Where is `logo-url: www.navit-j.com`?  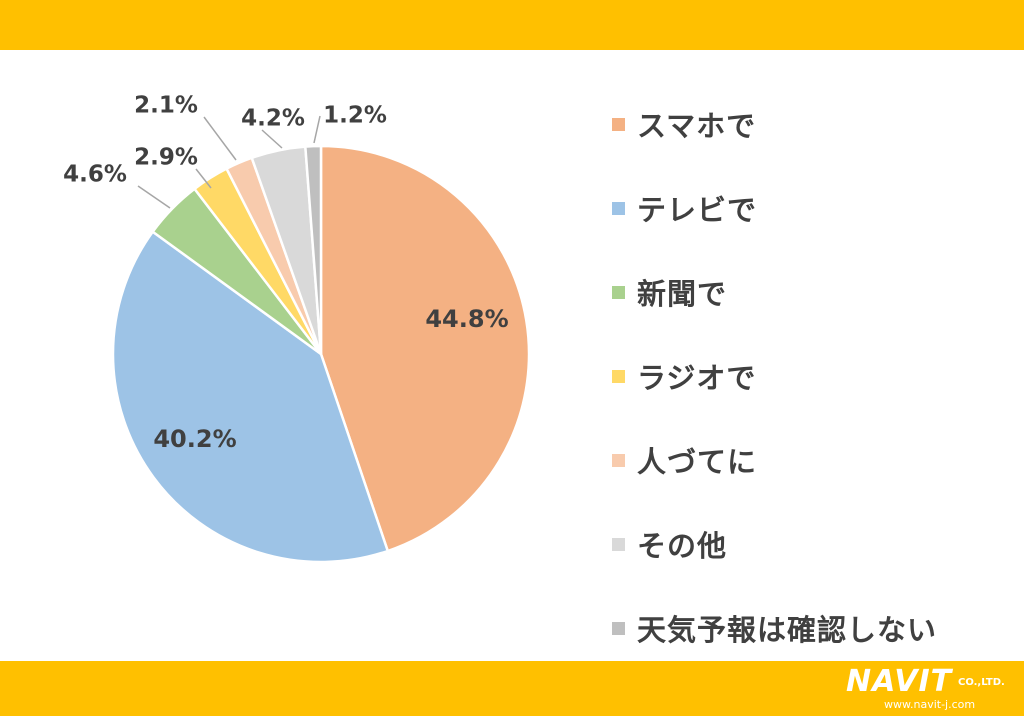 logo-url: www.navit-j.com is located at coordinates (930, 704).